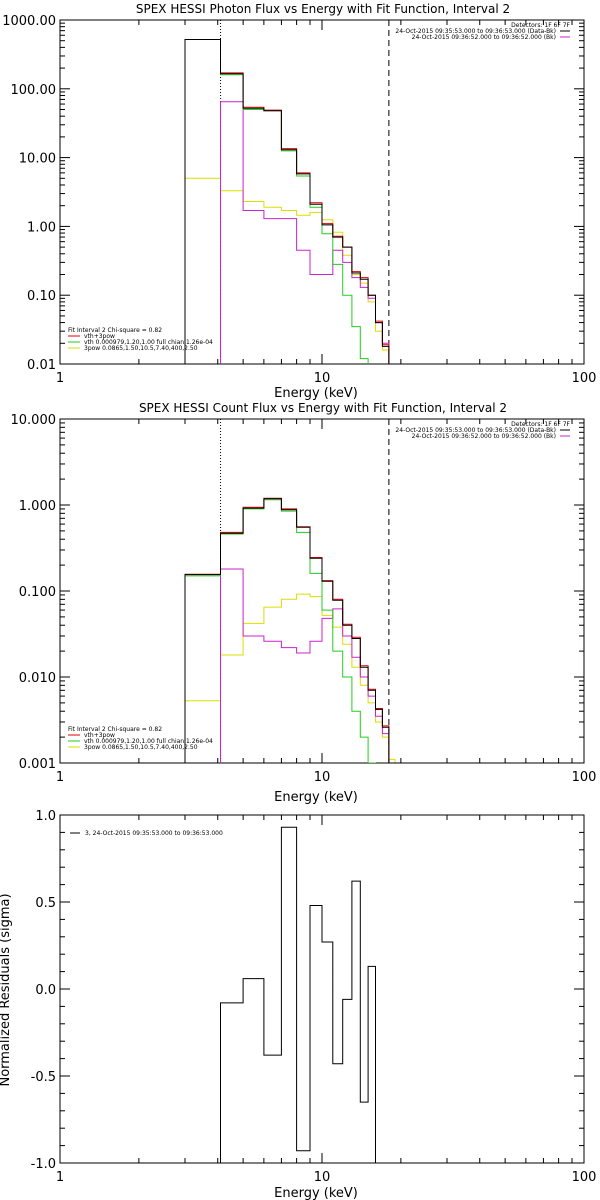  Describe the element at coordinates (6, 989) in the screenshot. I see `residuals-y-axis-label: Normalized Residuals (sigma)` at that location.